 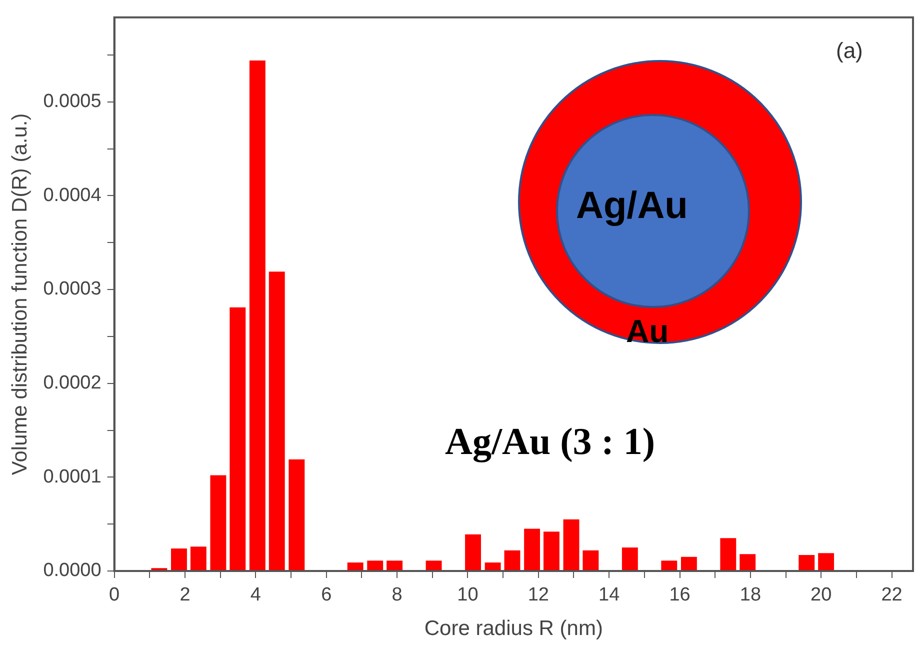 I want to click on x-tick-label: 20, so click(x=821, y=595).